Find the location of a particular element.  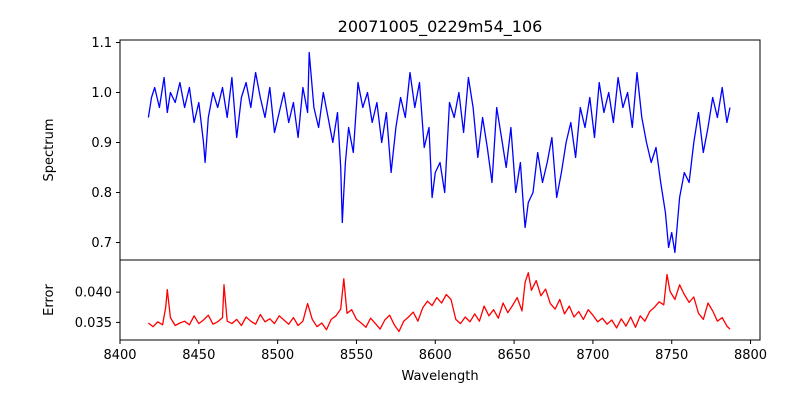

spectrum-y-label: Spectrum is located at coordinates (49, 150).